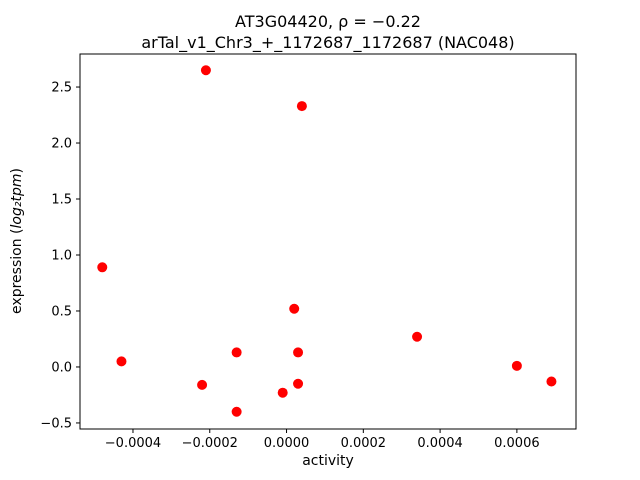 The height and width of the screenshot is (480, 640). Describe the element at coordinates (517, 443) in the screenshot. I see `x-tick-label: 0.0006` at that location.